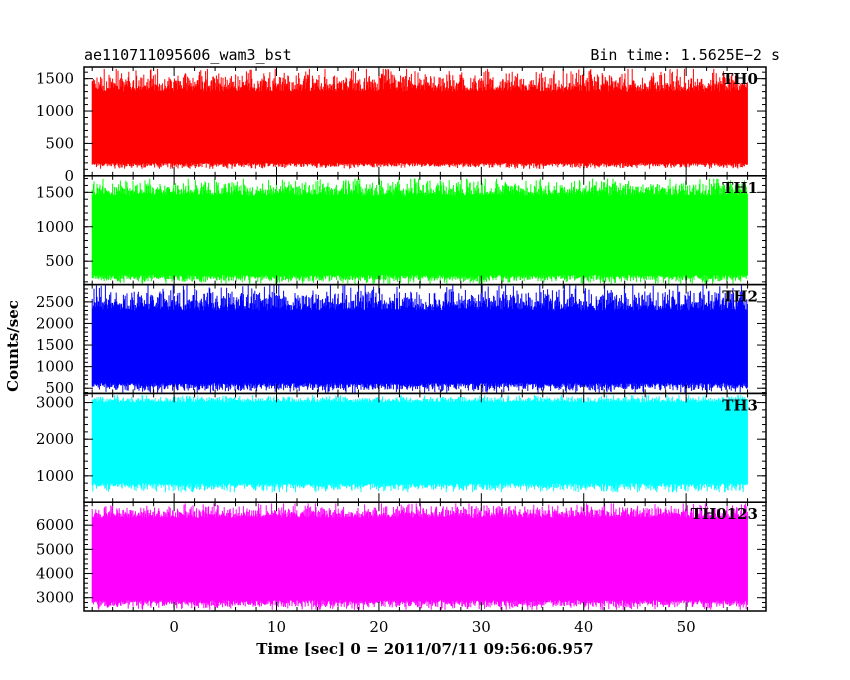 This screenshot has height=680, width=850. What do you see at coordinates (686, 627) in the screenshot?
I see `x-tick-label: 50` at bounding box center [686, 627].